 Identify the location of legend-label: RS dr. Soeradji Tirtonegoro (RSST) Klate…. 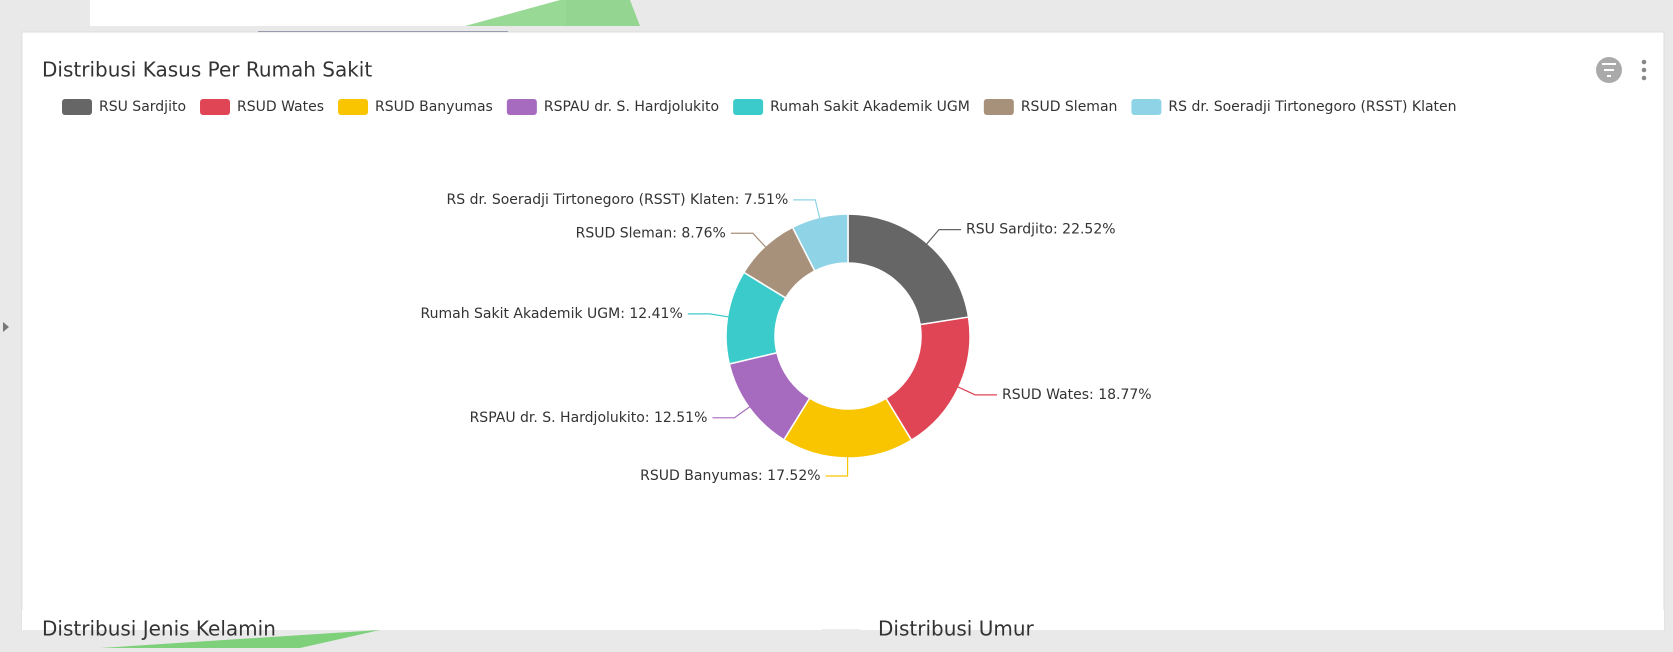
(1312, 107).